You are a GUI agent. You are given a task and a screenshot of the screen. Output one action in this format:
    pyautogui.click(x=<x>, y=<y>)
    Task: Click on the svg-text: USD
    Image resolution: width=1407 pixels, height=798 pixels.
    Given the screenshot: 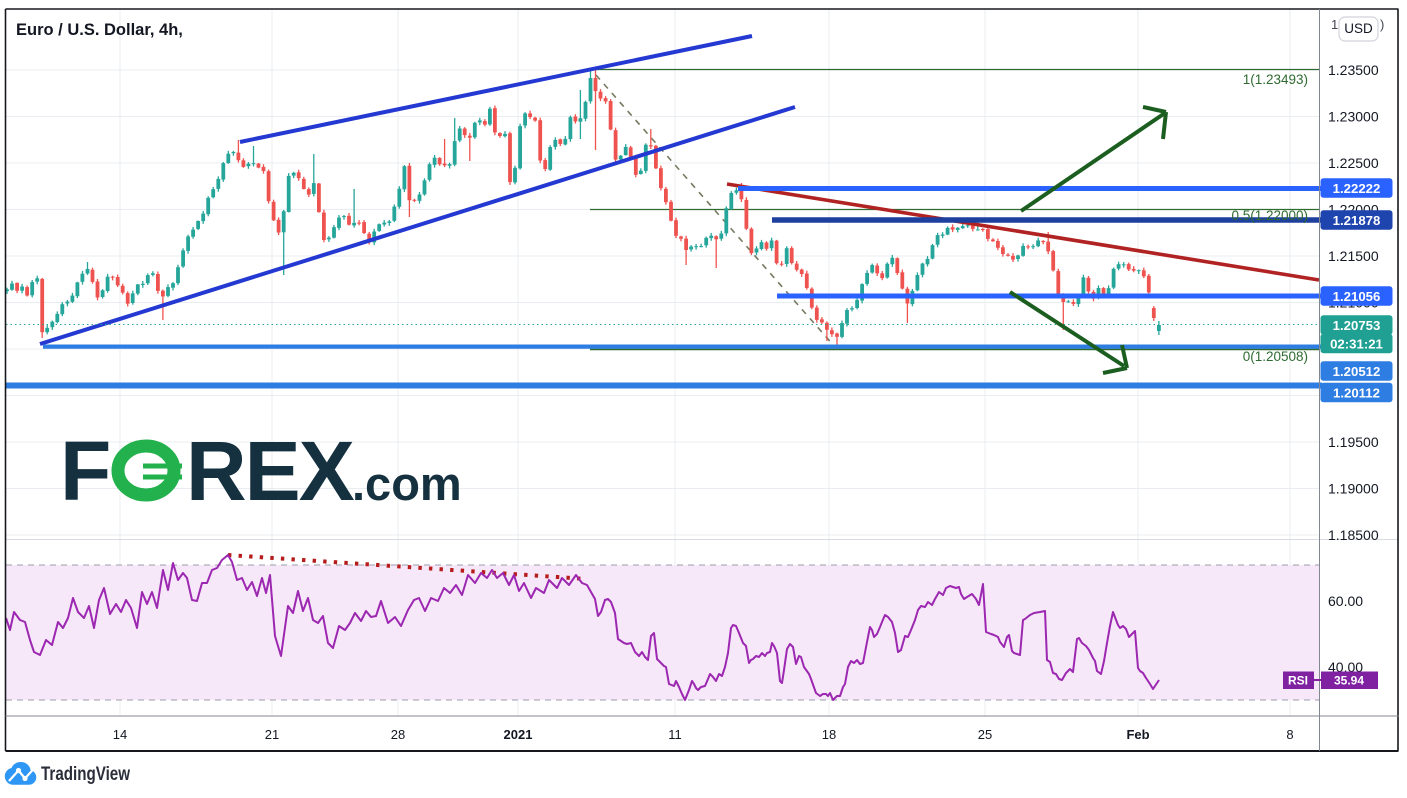 What is the action you would take?
    pyautogui.click(x=1358, y=28)
    